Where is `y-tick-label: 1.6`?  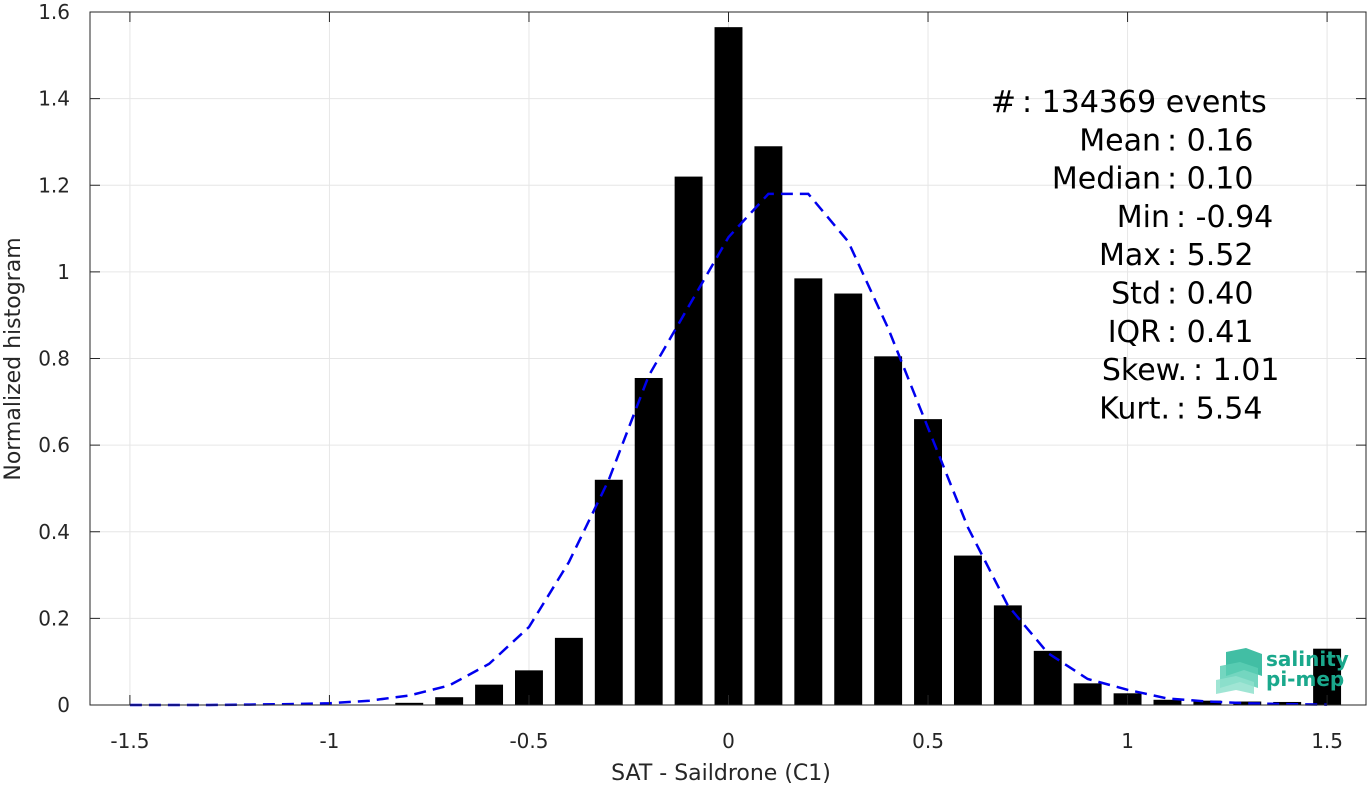
y-tick-label: 1.6 is located at coordinates (54, 12).